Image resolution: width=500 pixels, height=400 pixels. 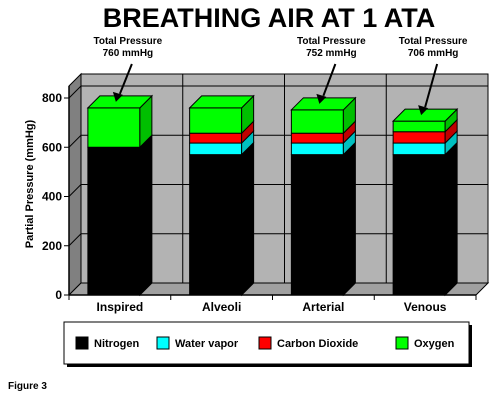 What do you see at coordinates (52, 147) in the screenshot?
I see `y-tick-label: 600` at bounding box center [52, 147].